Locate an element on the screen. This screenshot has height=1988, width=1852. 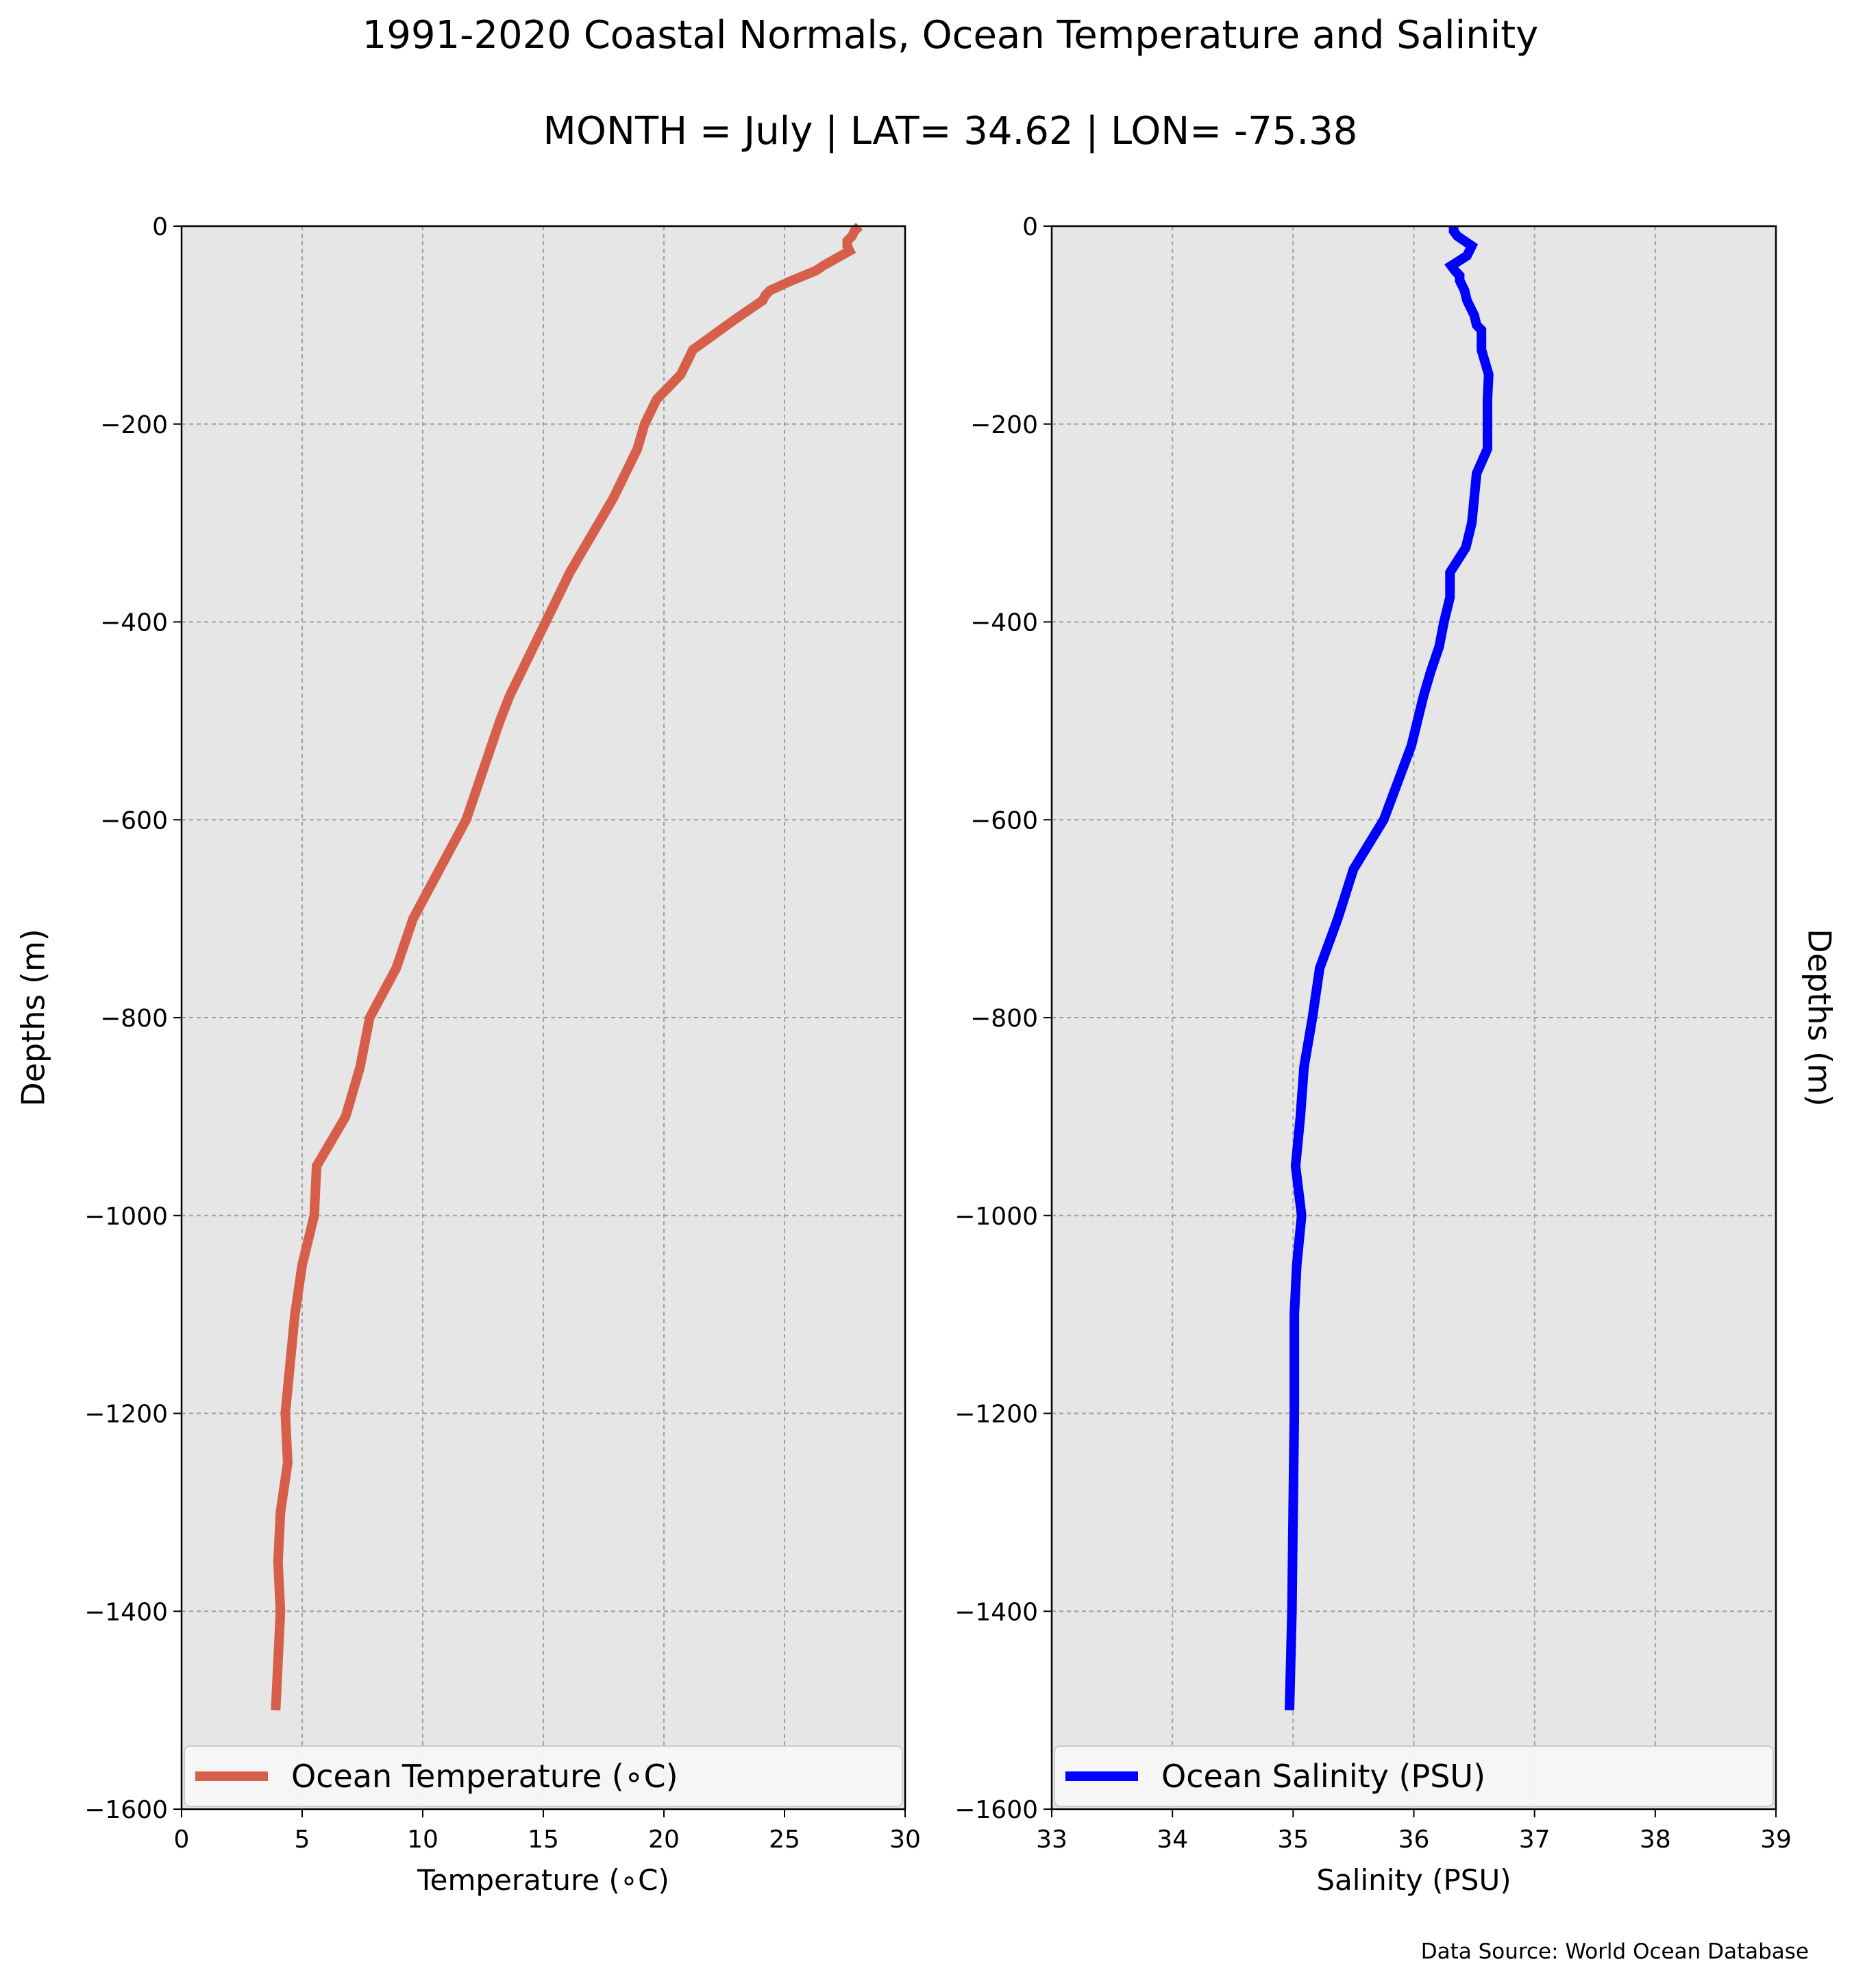
temperature-x-tick-label: 0 is located at coordinates (182, 1840).